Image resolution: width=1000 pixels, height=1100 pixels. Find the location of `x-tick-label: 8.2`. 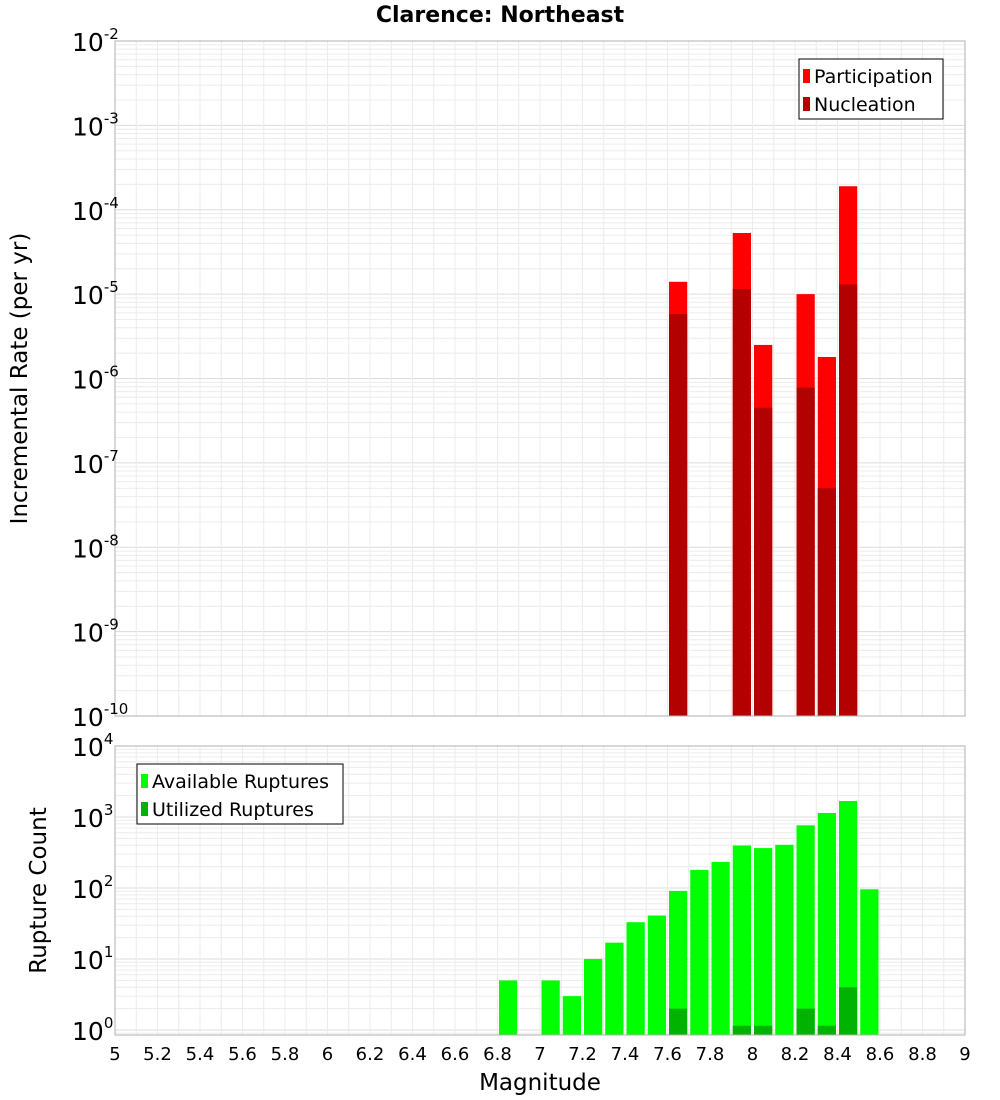

x-tick-label: 8.2 is located at coordinates (795, 1054).